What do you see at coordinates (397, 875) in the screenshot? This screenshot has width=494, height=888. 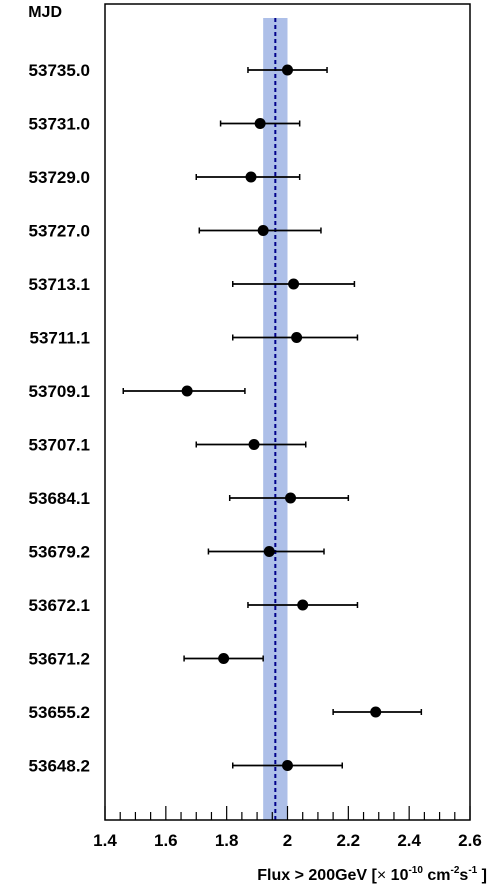 I see `x-axis-title-text: 10` at bounding box center [397, 875].